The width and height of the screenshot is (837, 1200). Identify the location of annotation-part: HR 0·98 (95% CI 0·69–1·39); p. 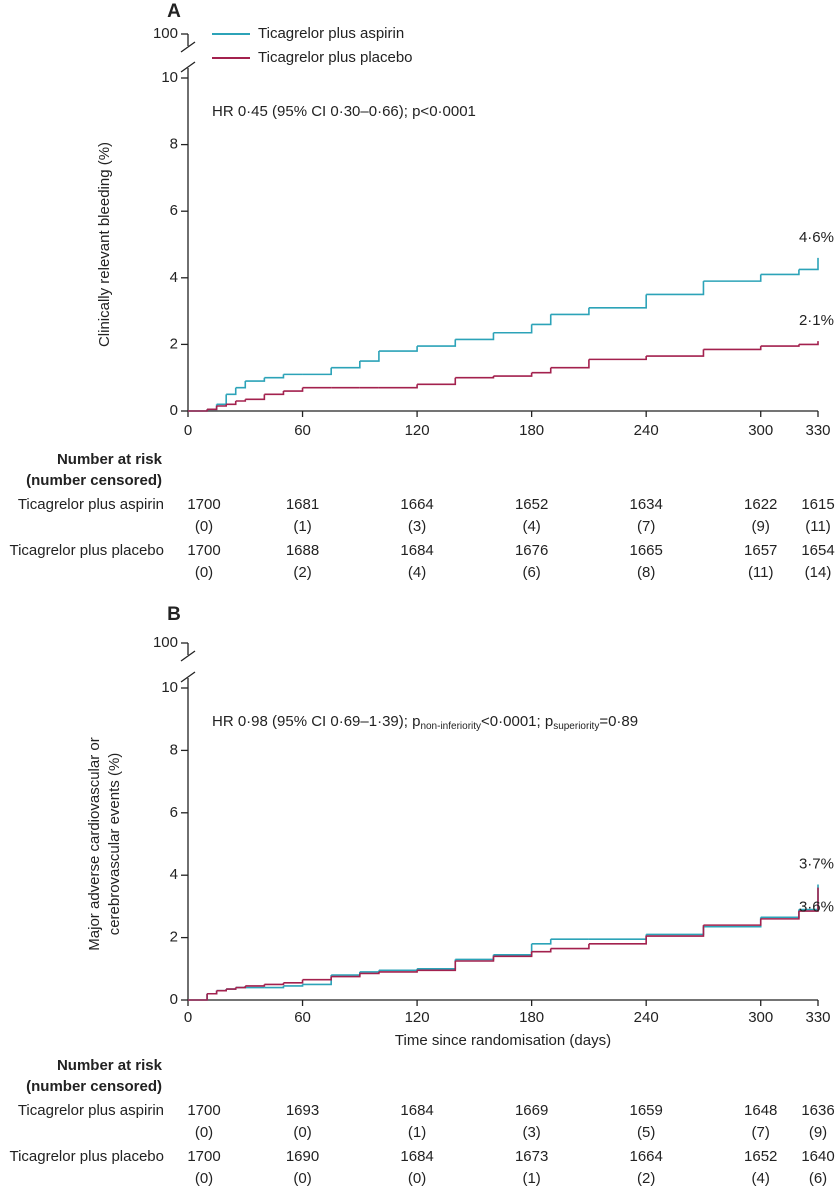
(316, 721).